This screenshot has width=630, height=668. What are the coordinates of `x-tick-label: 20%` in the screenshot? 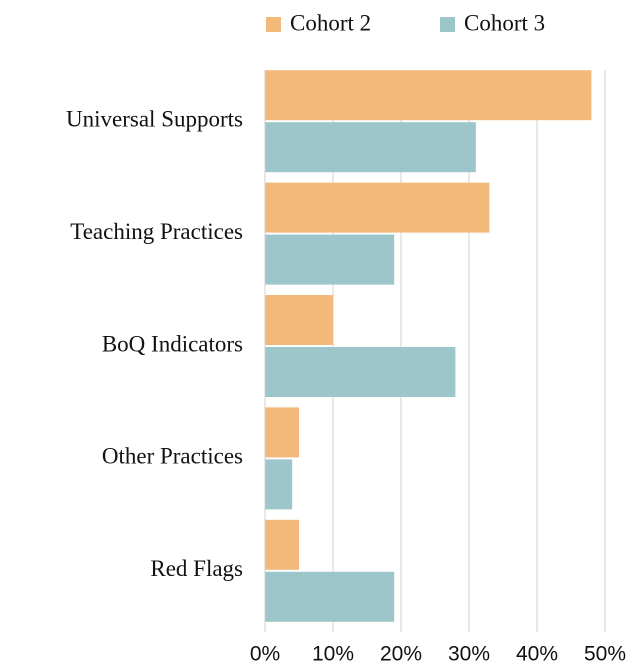 It's located at (401, 654).